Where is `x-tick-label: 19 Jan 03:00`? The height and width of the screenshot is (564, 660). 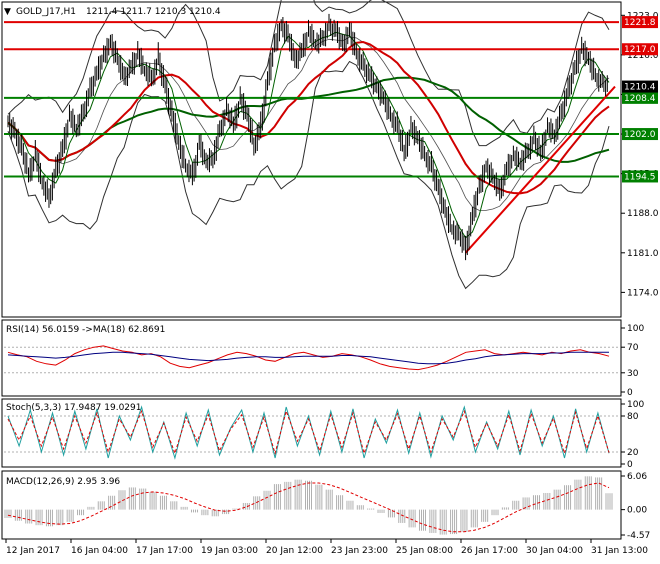 x-tick-label: 19 Jan 03:00 is located at coordinates (229, 551).